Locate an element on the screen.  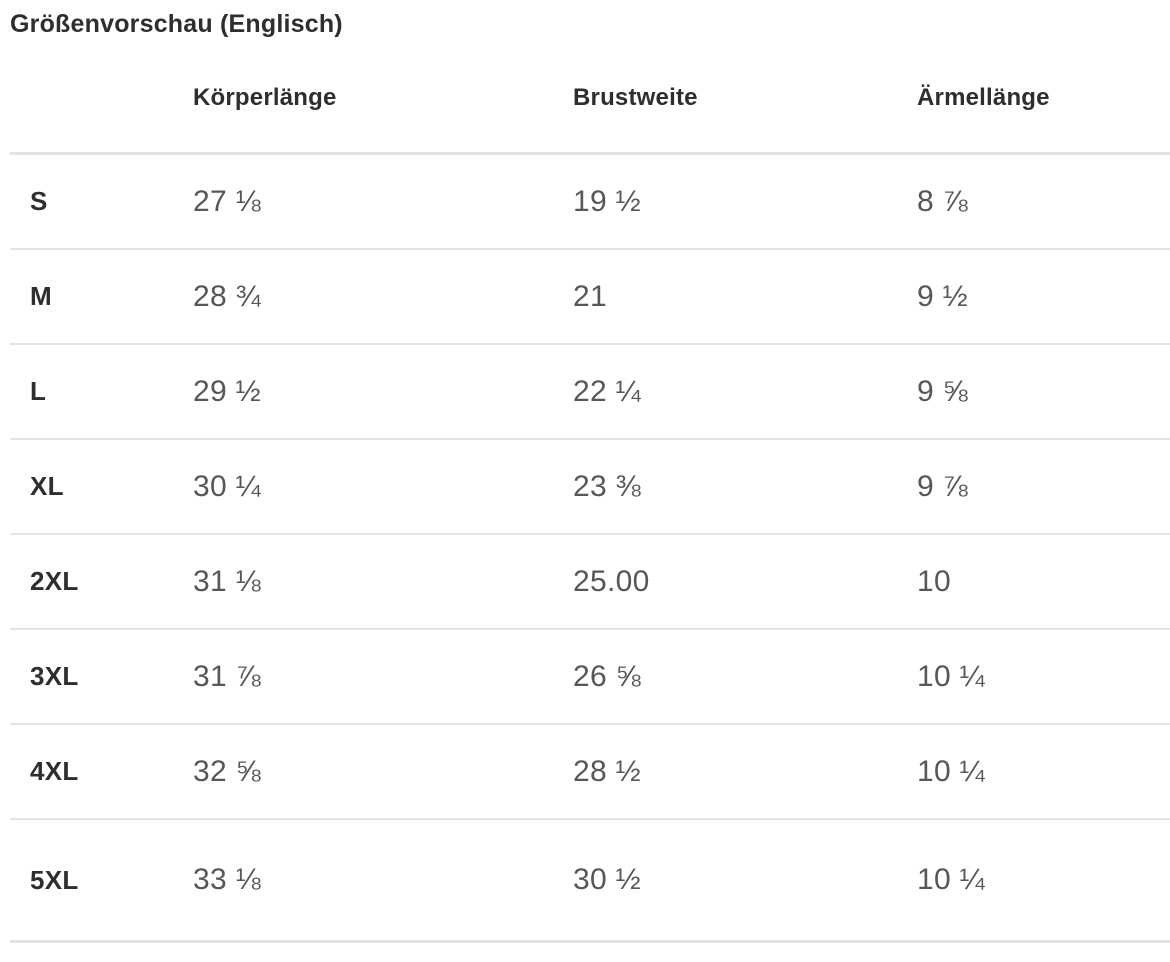
table-row: L 29 ½ 22 ¼ 9 ⅝ is located at coordinates (590, 392).